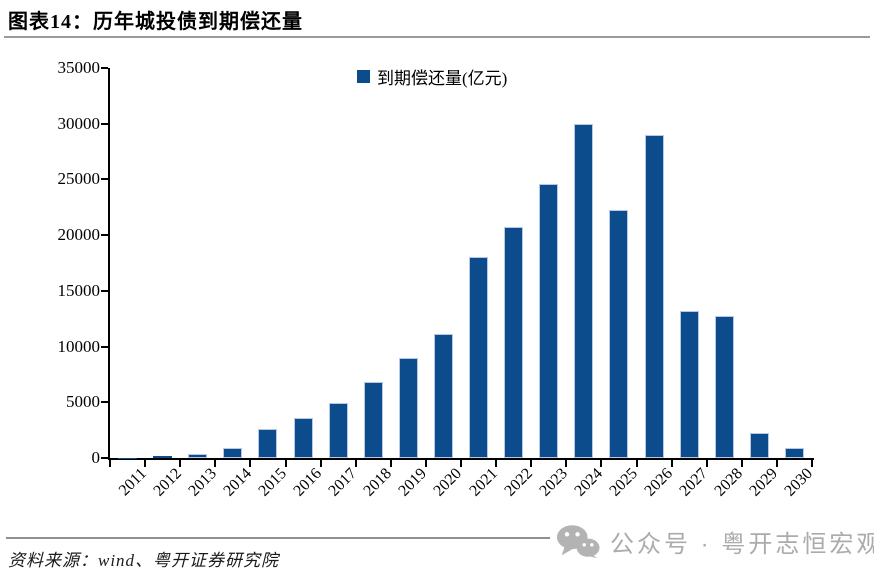 This screenshot has width=874, height=579. I want to click on bar-2021, so click(479, 357).